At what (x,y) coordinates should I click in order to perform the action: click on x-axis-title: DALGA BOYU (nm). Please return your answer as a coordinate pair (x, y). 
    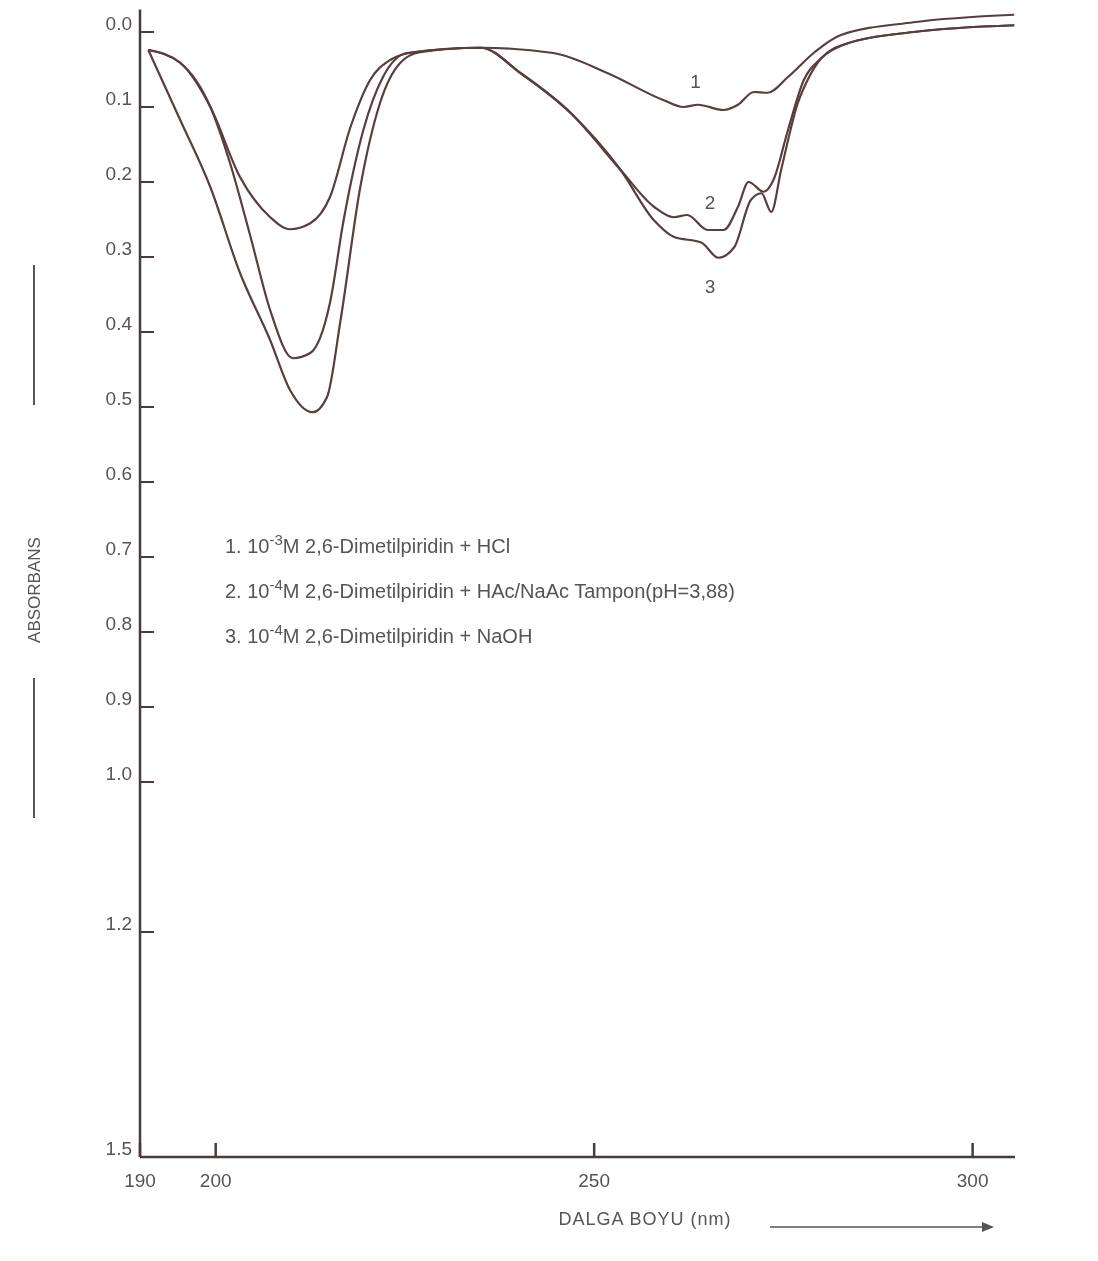
    Looking at the image, I should click on (645, 1219).